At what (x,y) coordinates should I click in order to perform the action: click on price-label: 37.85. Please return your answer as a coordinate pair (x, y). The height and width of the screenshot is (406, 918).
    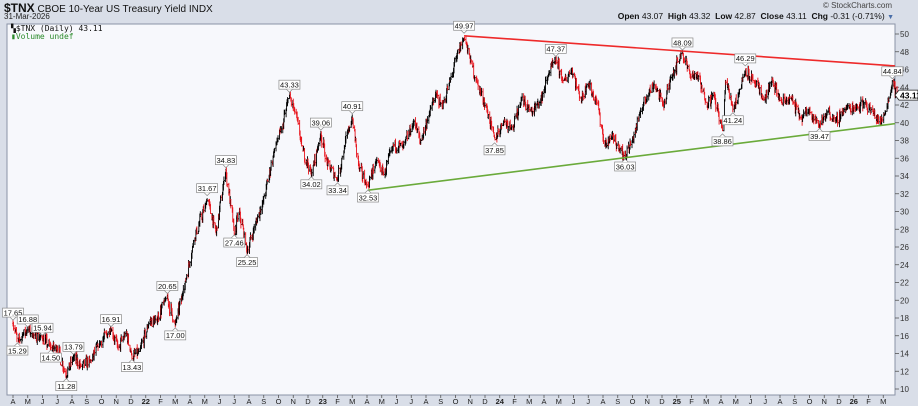
    Looking at the image, I should click on (494, 149).